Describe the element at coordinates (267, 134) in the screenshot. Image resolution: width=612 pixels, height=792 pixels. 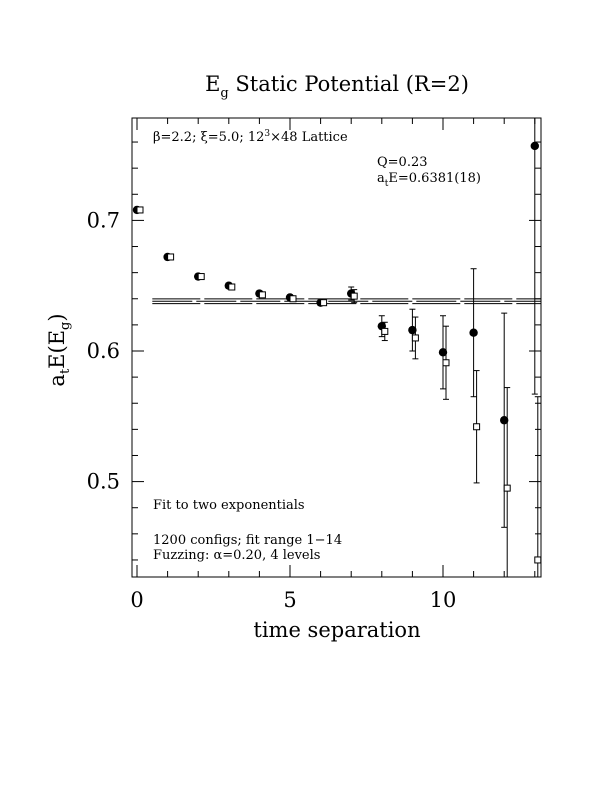
I see `lattice-sup: 3` at that location.